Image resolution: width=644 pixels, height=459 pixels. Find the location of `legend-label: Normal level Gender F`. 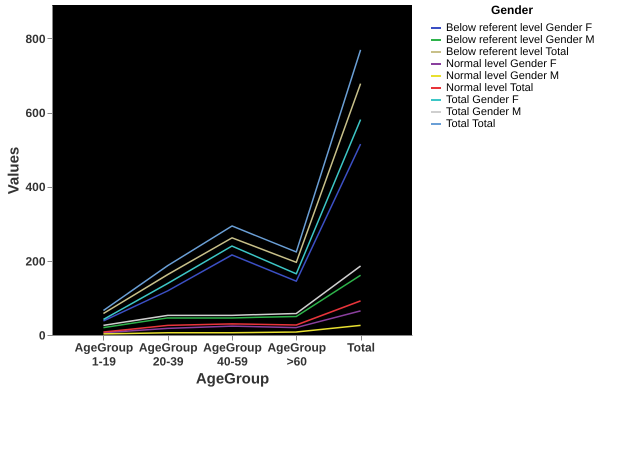

legend-label: Normal level Gender F is located at coordinates (501, 64).